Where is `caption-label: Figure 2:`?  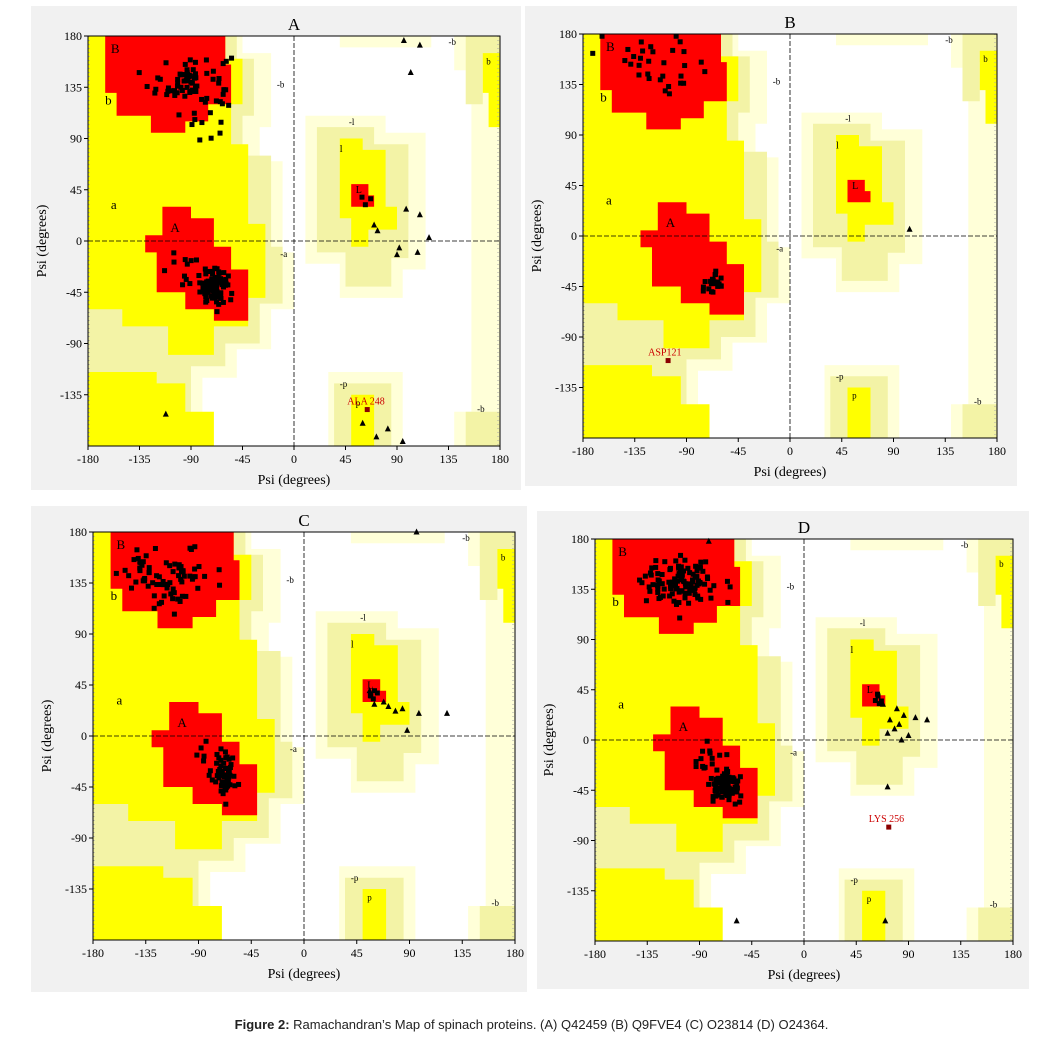
caption-label: Figure 2: is located at coordinates (262, 1024).